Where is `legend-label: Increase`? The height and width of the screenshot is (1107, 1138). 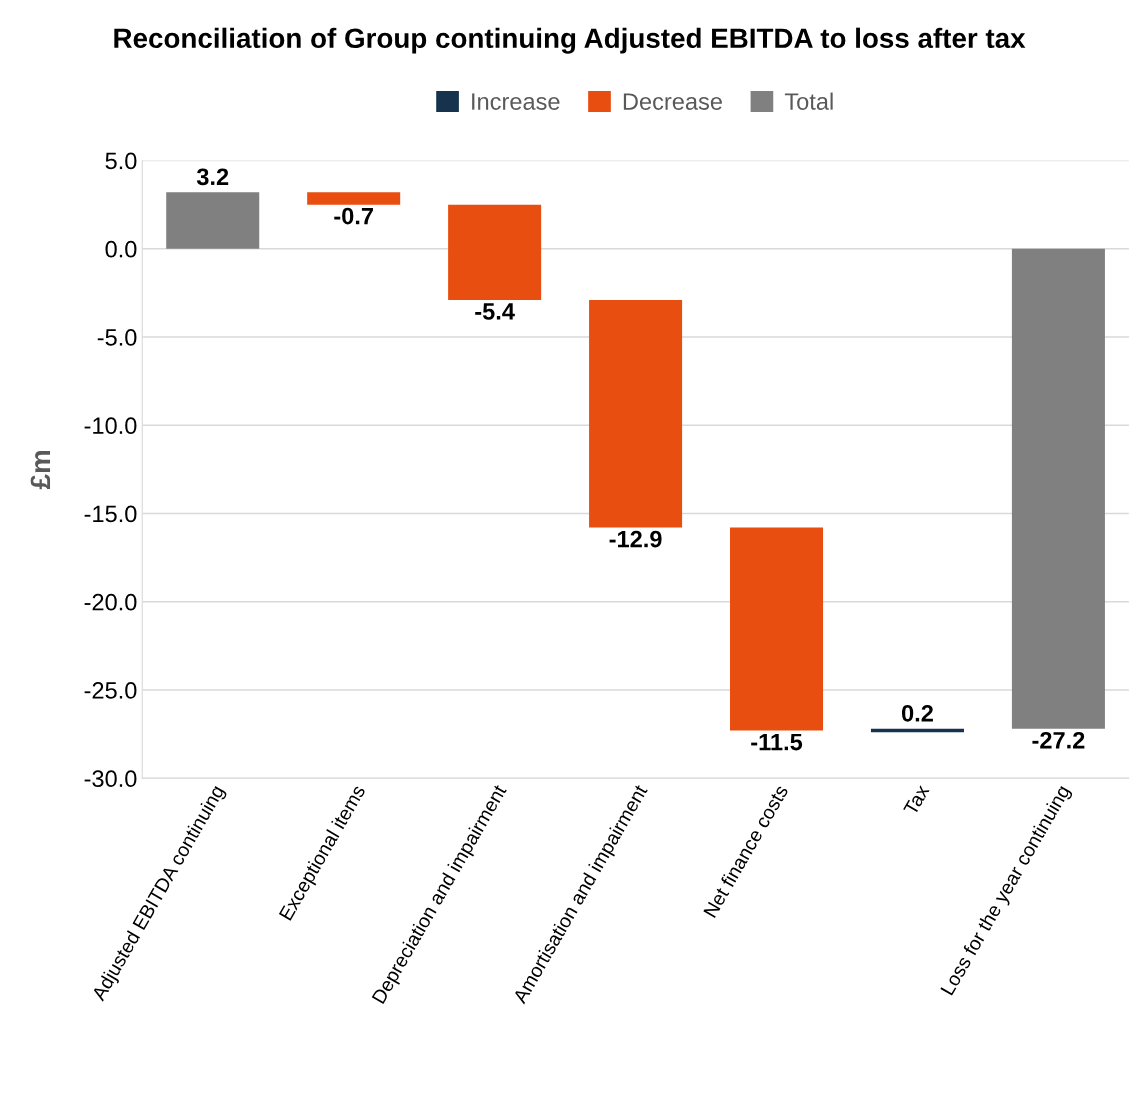
legend-label: Increase is located at coordinates (516, 101).